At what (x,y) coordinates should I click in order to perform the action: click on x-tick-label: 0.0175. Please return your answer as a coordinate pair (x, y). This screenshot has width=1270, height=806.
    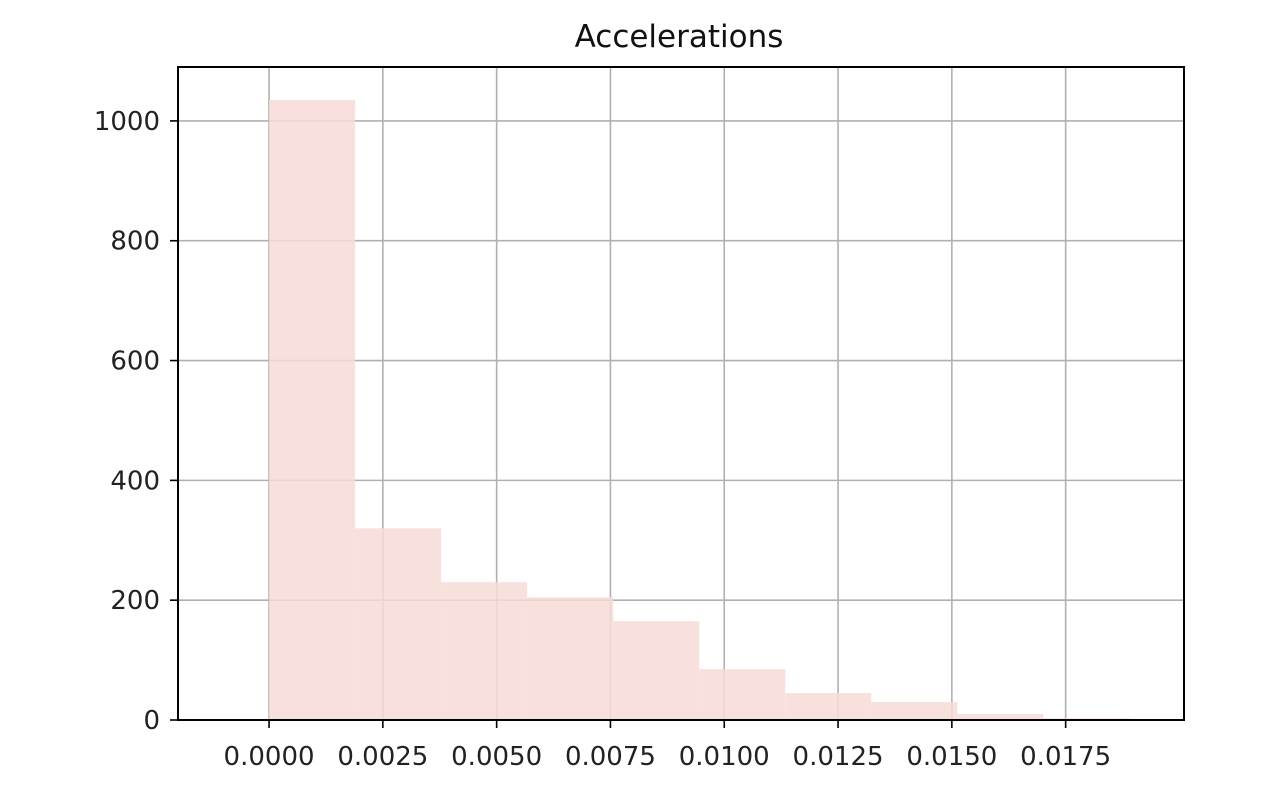
    Looking at the image, I should click on (1065, 757).